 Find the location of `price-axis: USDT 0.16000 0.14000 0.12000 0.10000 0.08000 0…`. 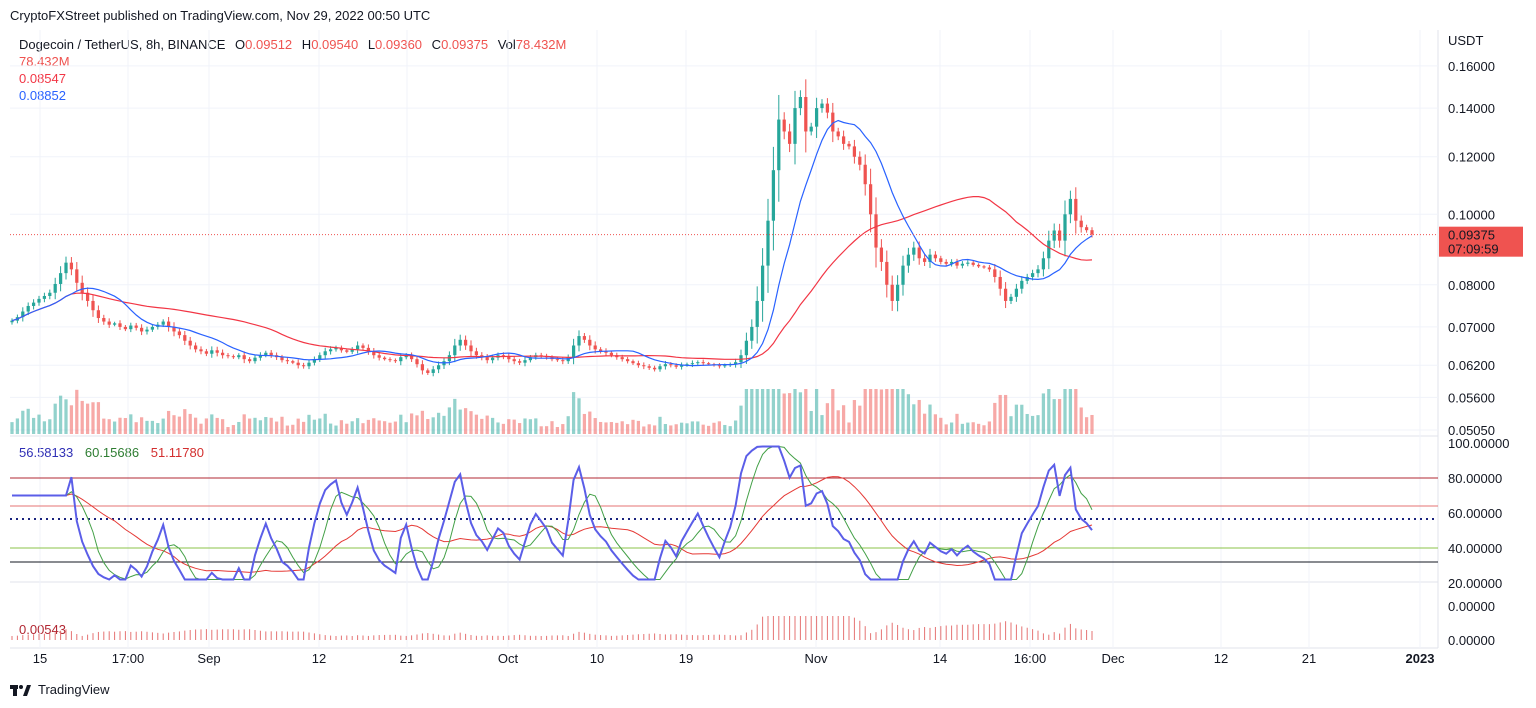

price-axis: USDT 0.16000 0.14000 0.12000 0.10000 0.08000 0… is located at coordinates (1481, 340).